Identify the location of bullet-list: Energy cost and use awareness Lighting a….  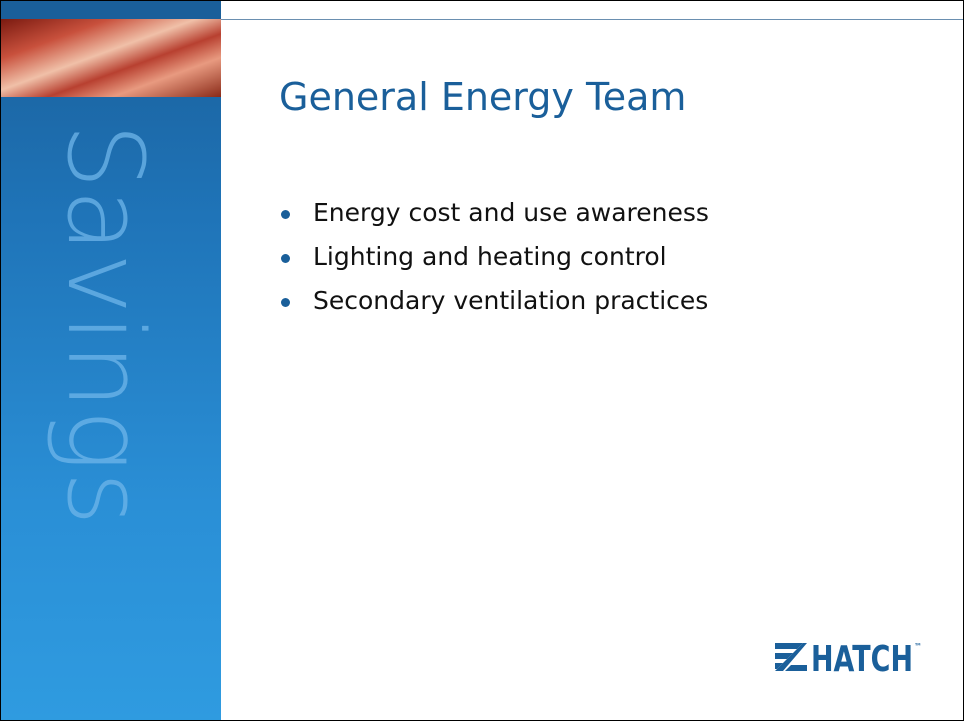
(494, 257).